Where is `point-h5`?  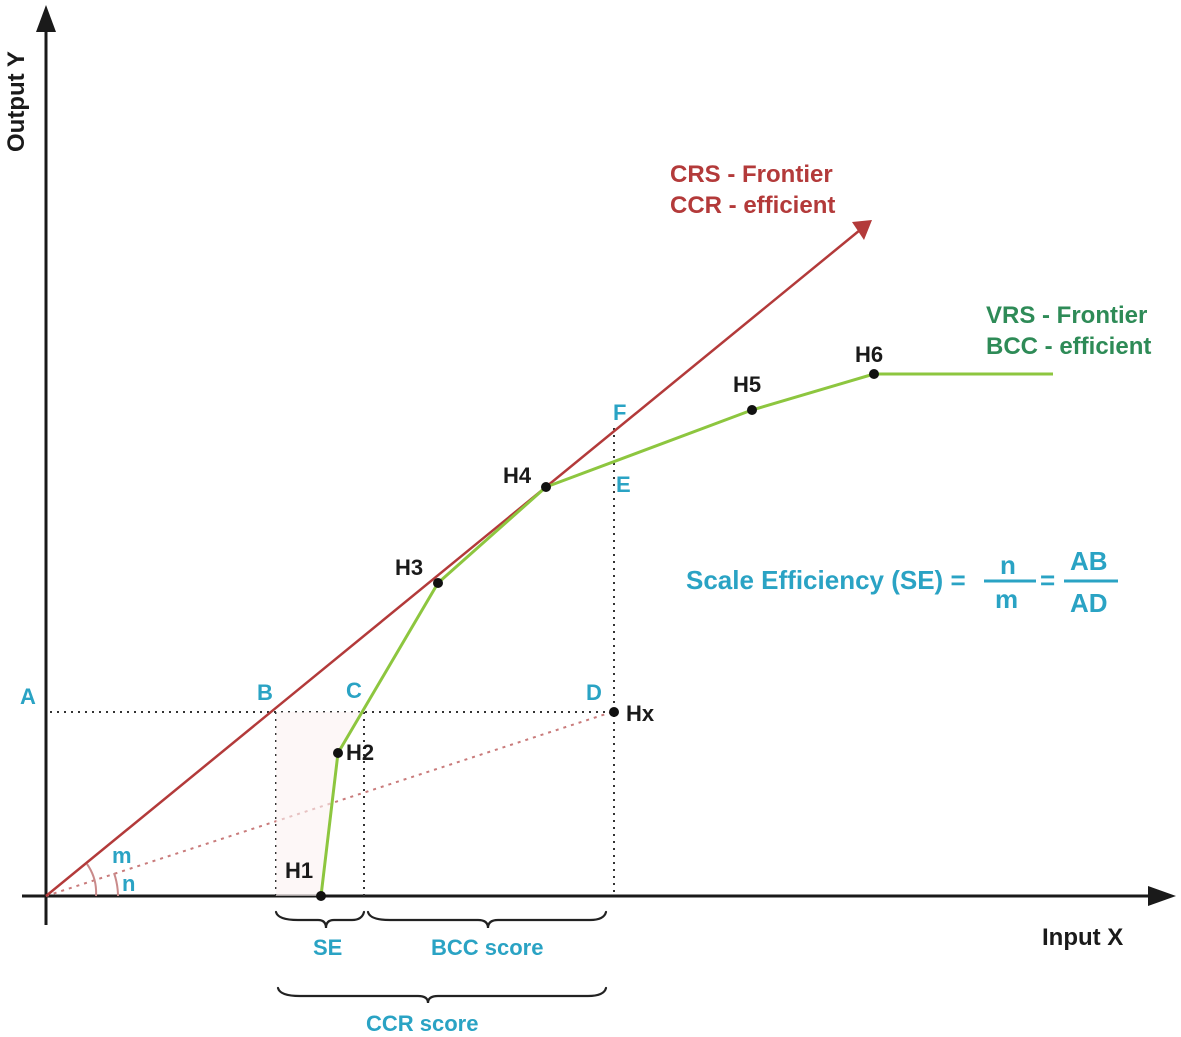
point-h5 is located at coordinates (752, 410).